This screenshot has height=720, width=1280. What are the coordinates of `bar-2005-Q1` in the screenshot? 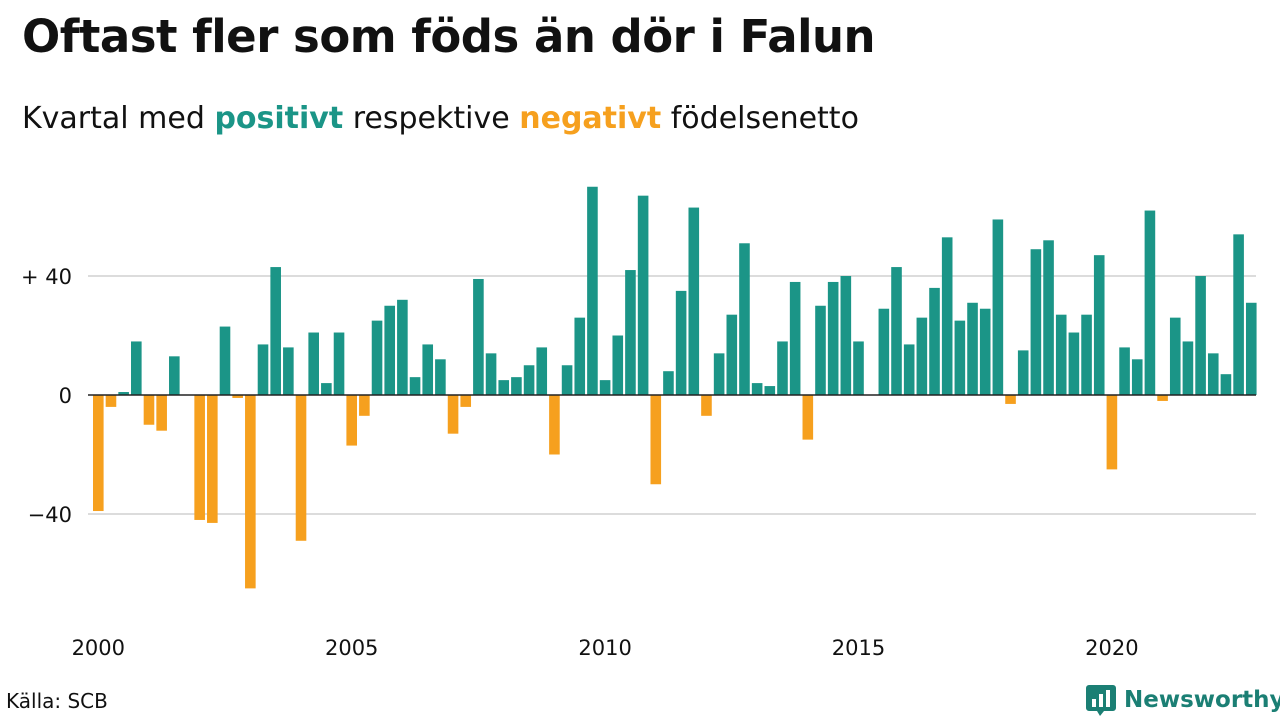 It's located at (351, 420).